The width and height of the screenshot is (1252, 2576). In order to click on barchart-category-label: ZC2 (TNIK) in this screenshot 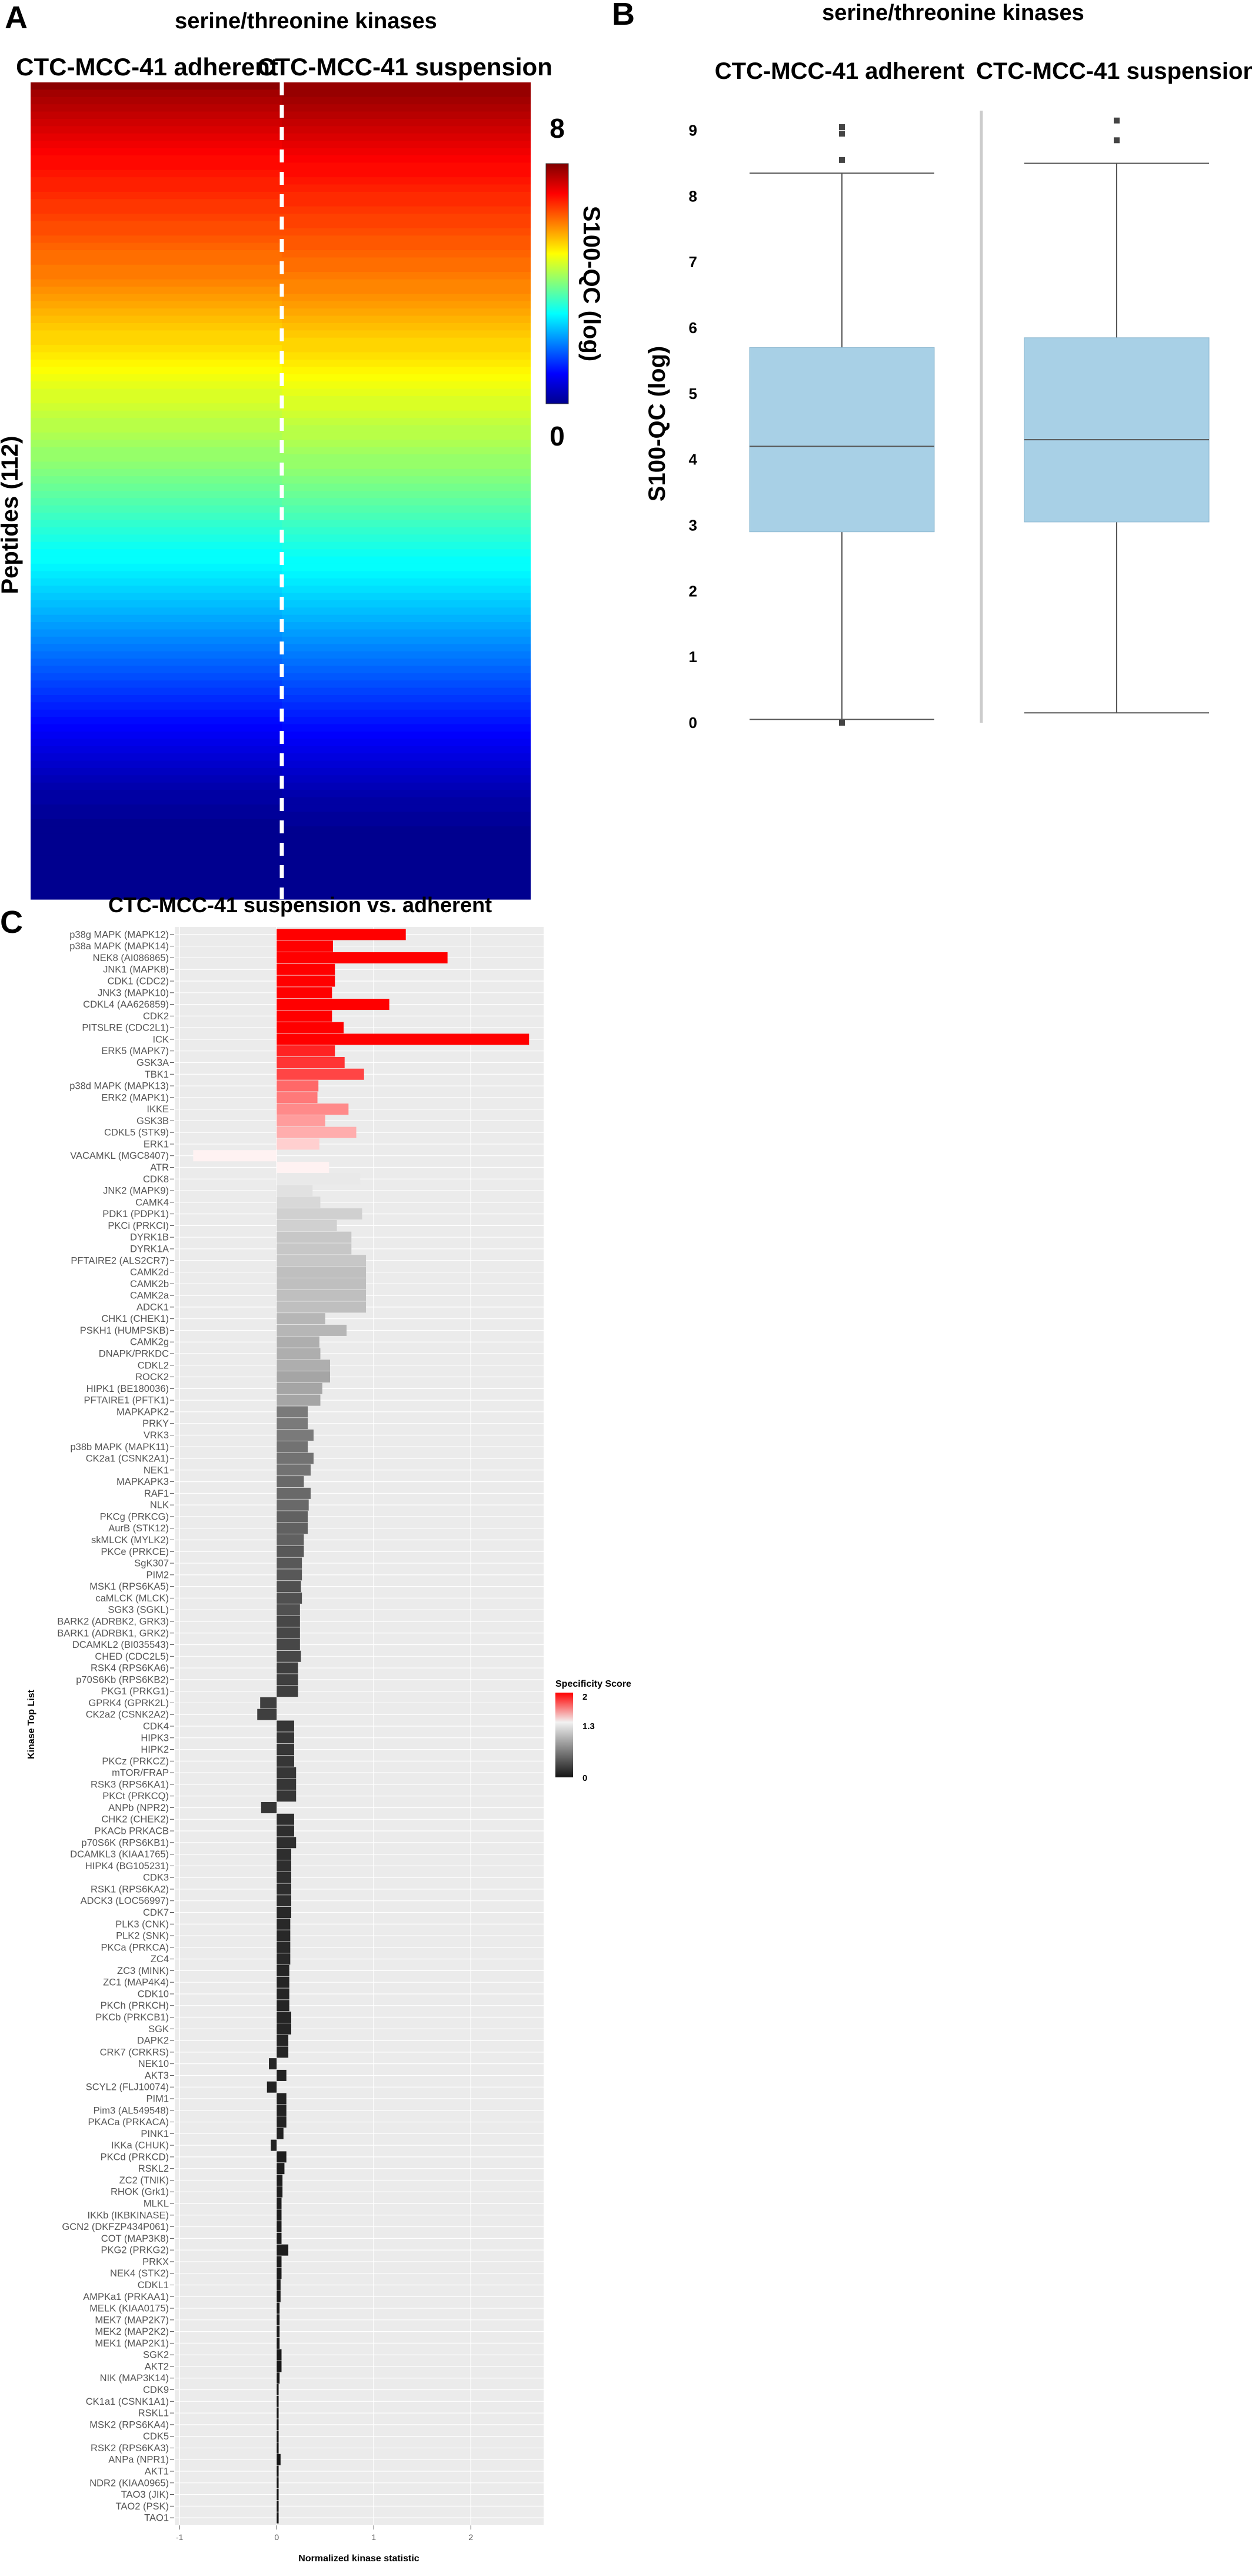, I will do `click(144, 2180)`.